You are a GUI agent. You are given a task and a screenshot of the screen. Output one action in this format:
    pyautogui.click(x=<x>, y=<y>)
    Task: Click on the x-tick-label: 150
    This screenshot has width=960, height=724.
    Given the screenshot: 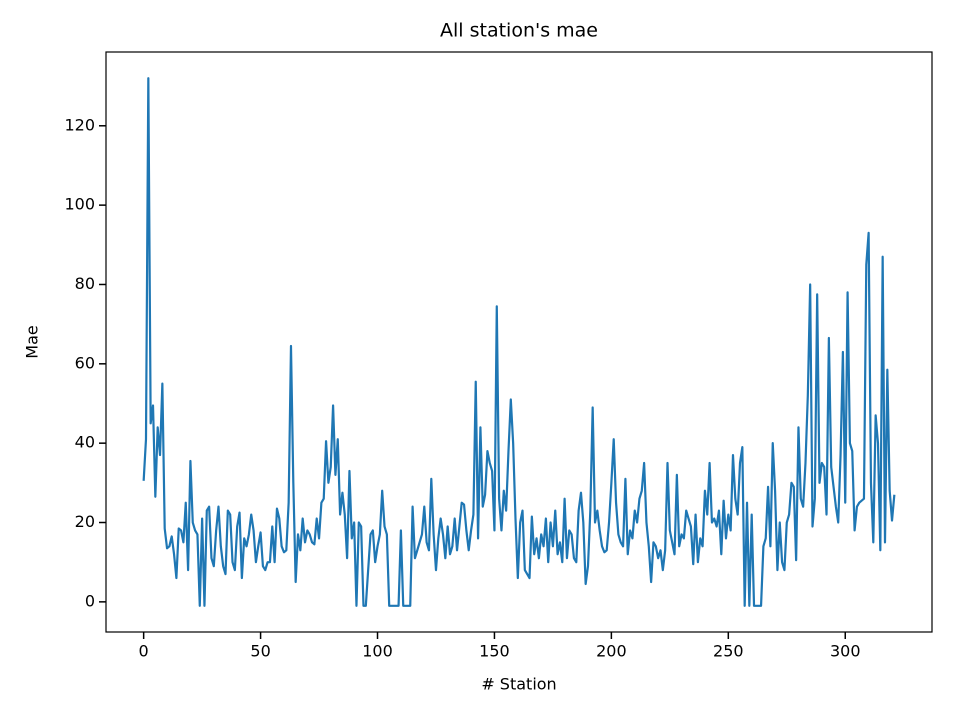 What is the action you would take?
    pyautogui.click(x=494, y=651)
    